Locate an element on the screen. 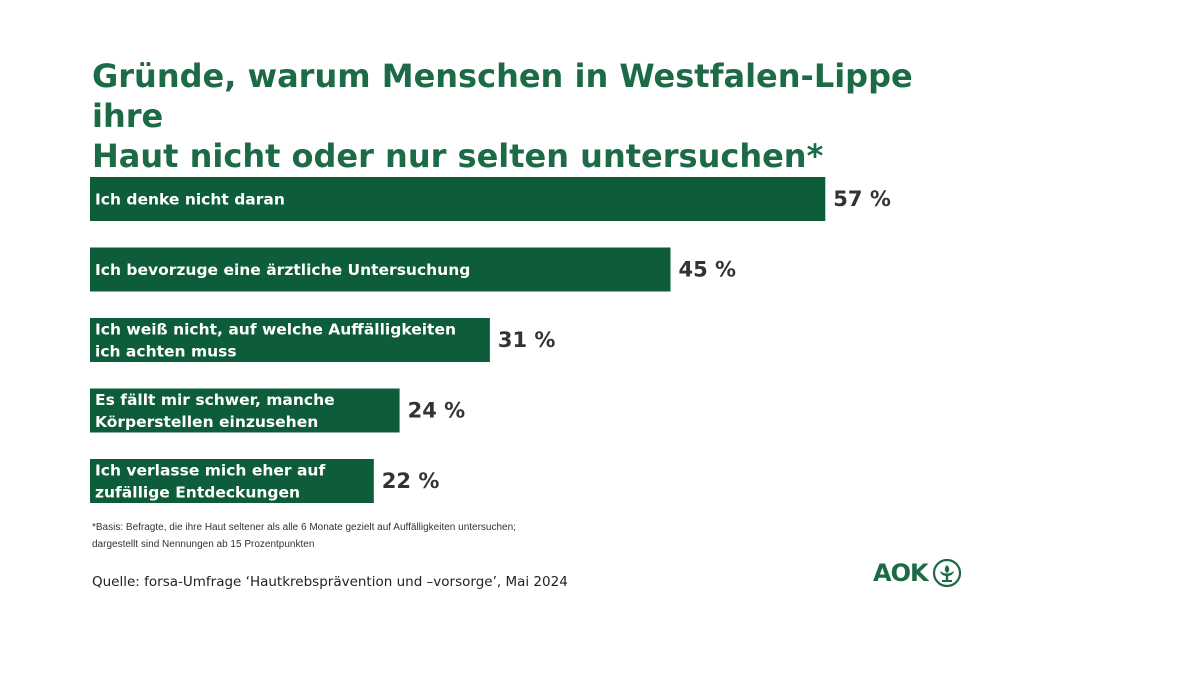  bar-4-label-line-1: Es fällt mir schwer, manche is located at coordinates (215, 400).